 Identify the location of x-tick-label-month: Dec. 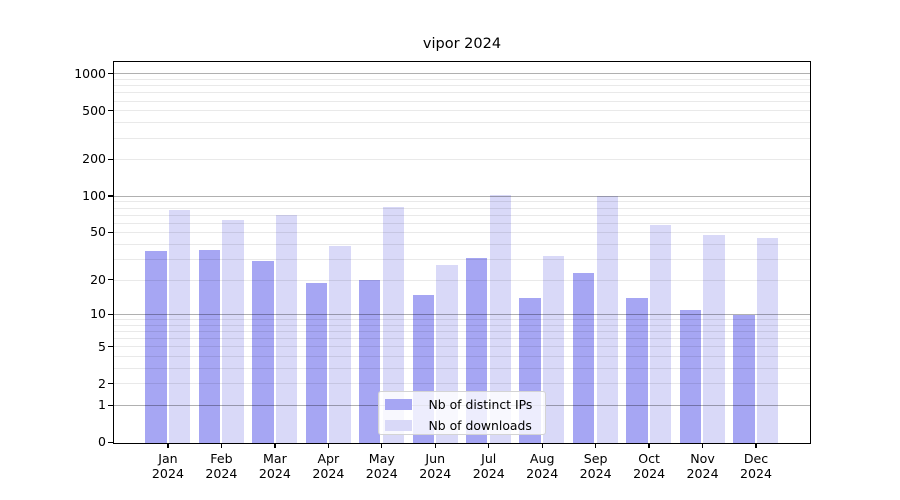
(756, 458).